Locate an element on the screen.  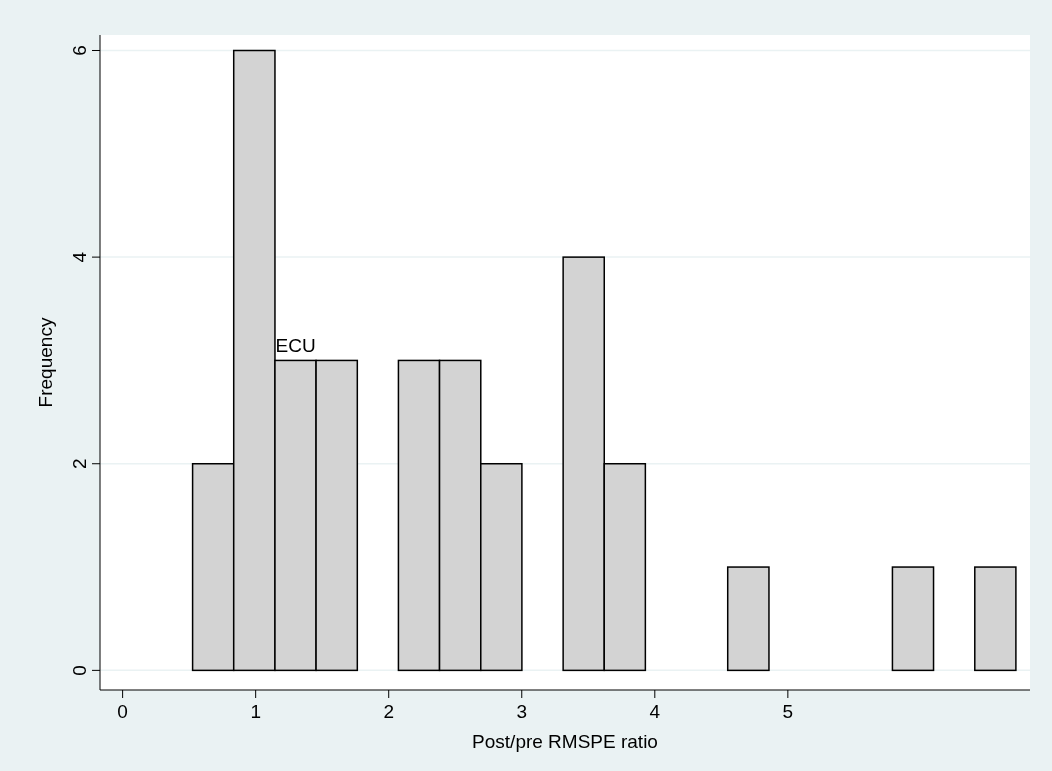
x-tick-label: 2 is located at coordinates (388, 711).